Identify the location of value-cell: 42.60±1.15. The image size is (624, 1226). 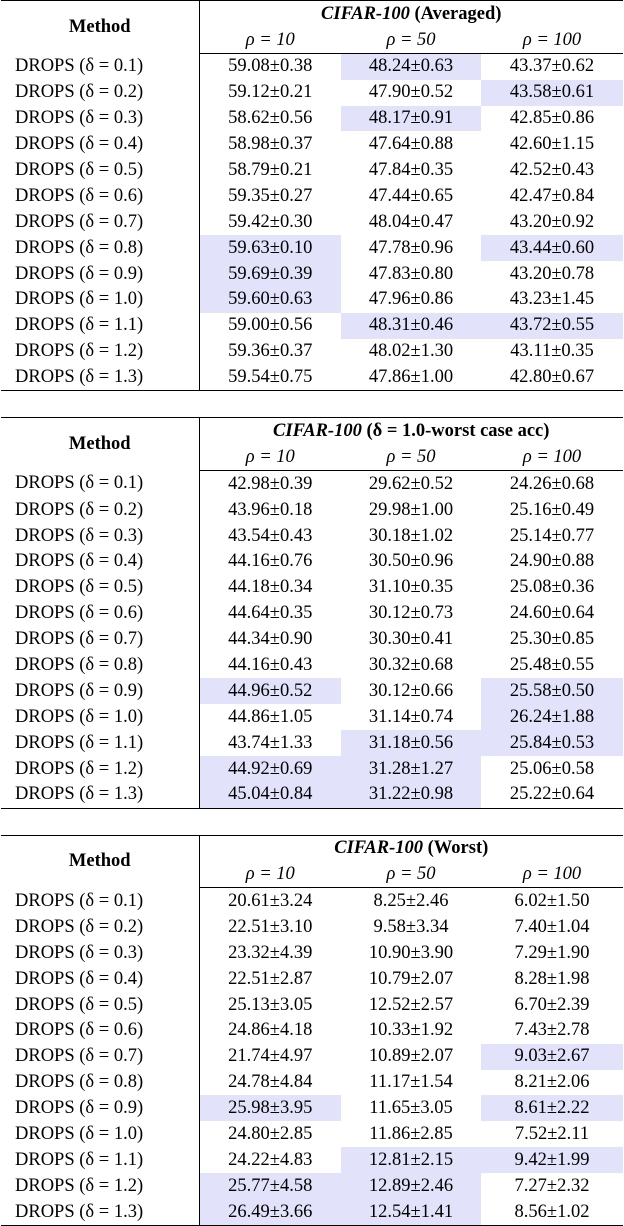
(552, 144).